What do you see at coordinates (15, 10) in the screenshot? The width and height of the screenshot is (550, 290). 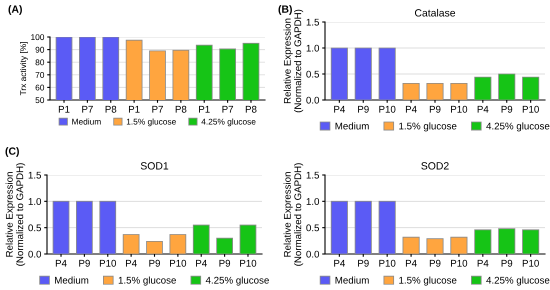 I see `text: (A)` at bounding box center [15, 10].